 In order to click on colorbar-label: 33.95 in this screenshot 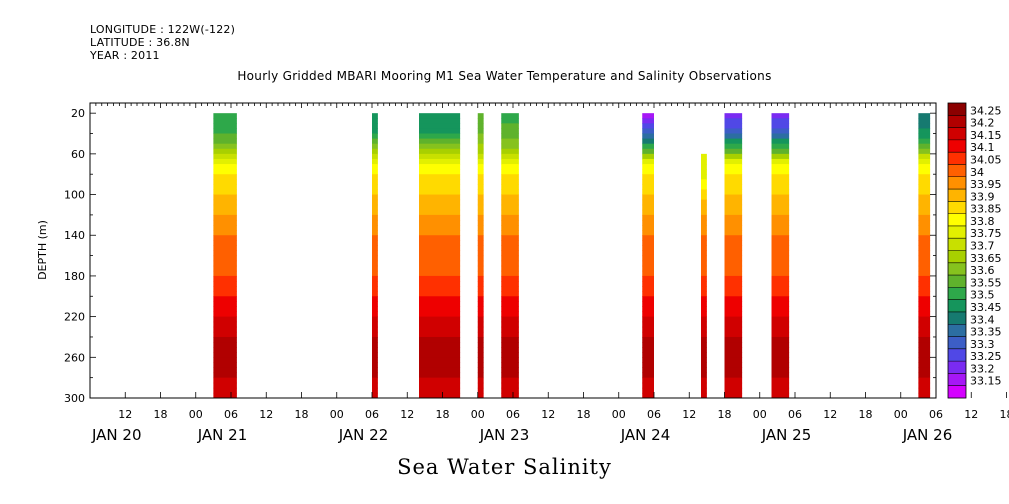, I will do `click(986, 184)`.